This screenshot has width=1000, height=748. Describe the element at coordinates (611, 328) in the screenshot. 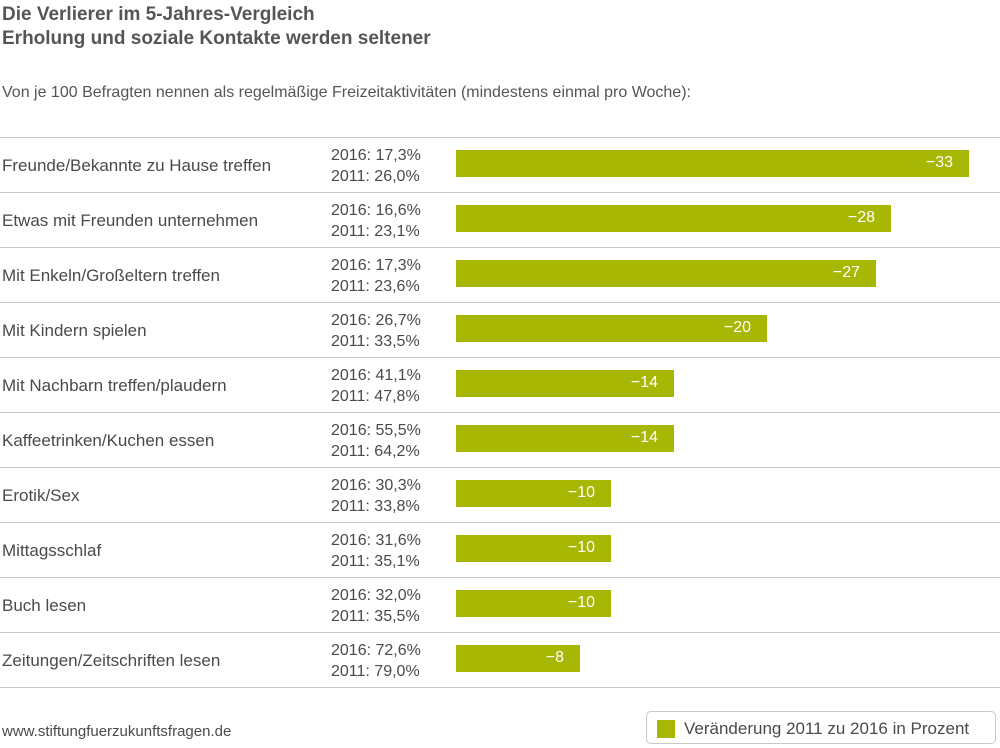

I see `bar: −20` at that location.